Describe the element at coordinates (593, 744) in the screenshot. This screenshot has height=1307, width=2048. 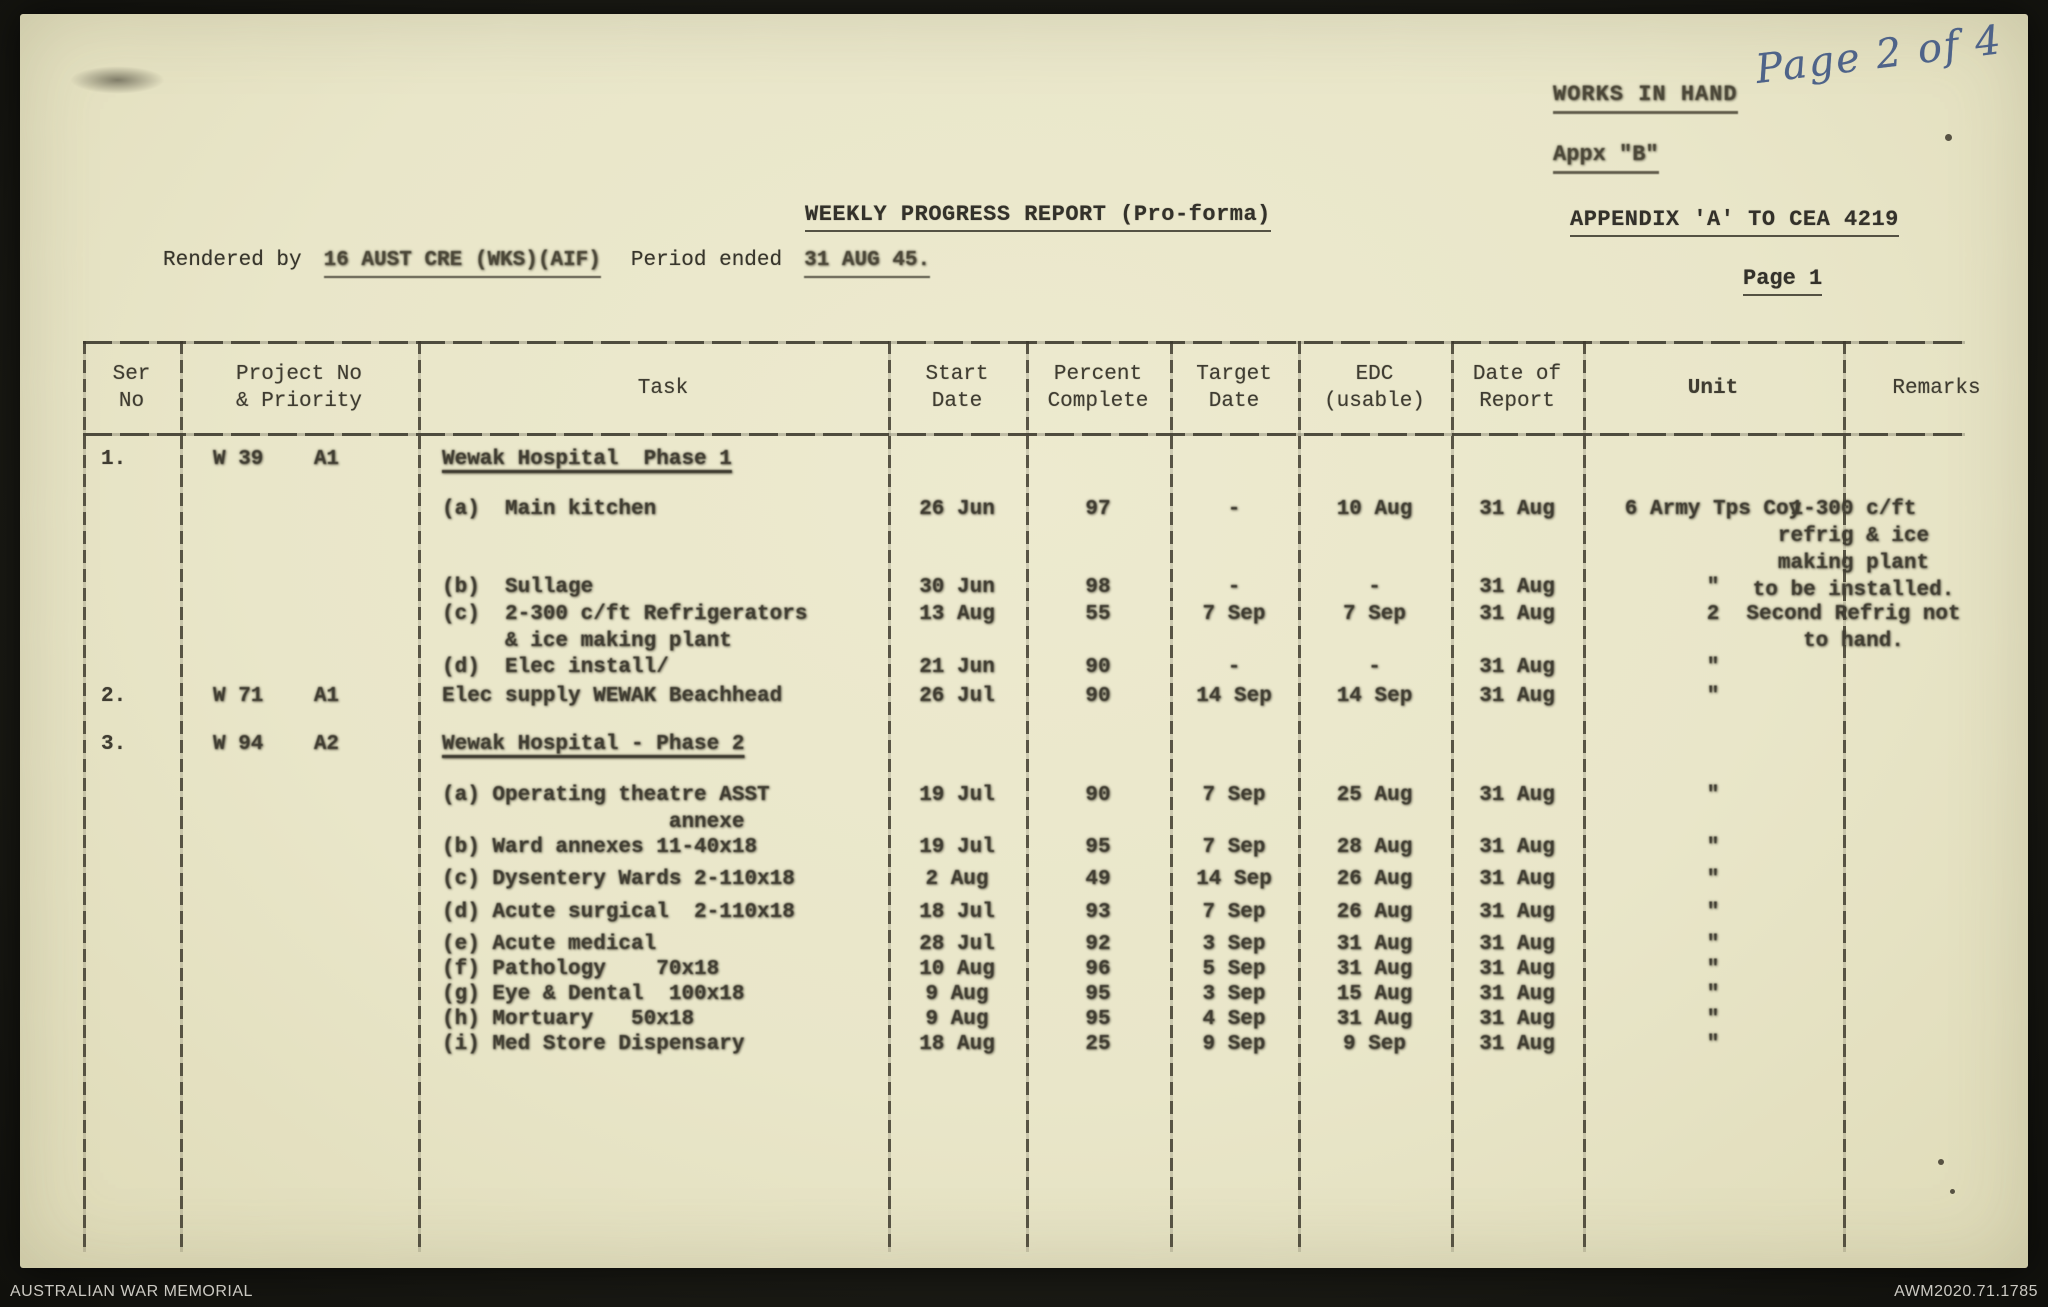
I see `cell-task: Wewak Hospital - Phase 2` at that location.